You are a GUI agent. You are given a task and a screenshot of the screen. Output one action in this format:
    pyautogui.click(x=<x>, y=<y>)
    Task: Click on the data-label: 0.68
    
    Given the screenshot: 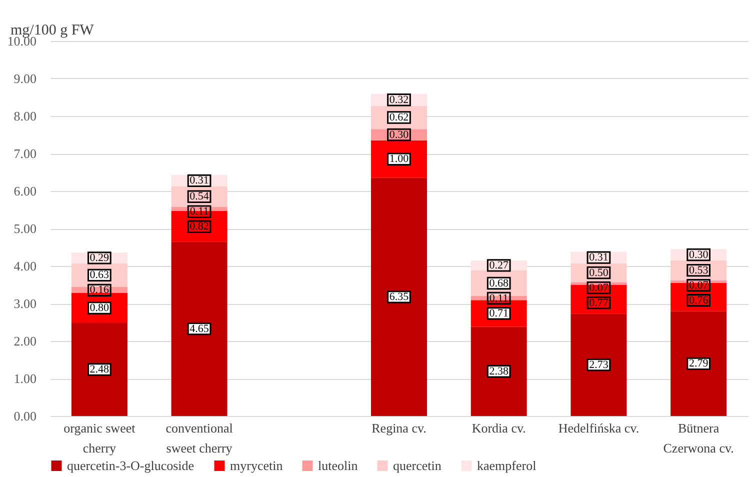 What is the action you would take?
    pyautogui.click(x=499, y=283)
    